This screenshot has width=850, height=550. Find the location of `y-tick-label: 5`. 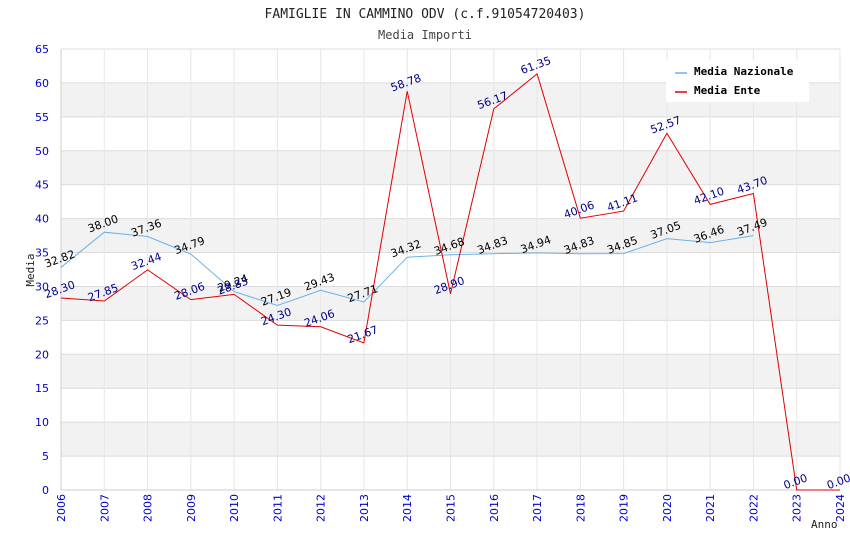

y-tick-label: 5 is located at coordinates (45, 456).